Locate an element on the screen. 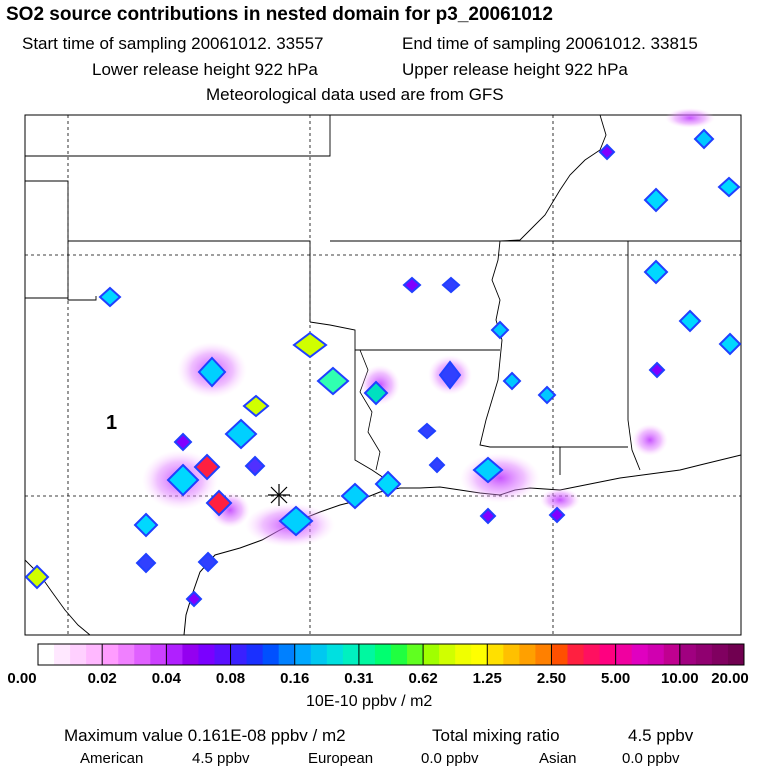  asian-label: Asian is located at coordinates (558, 758).